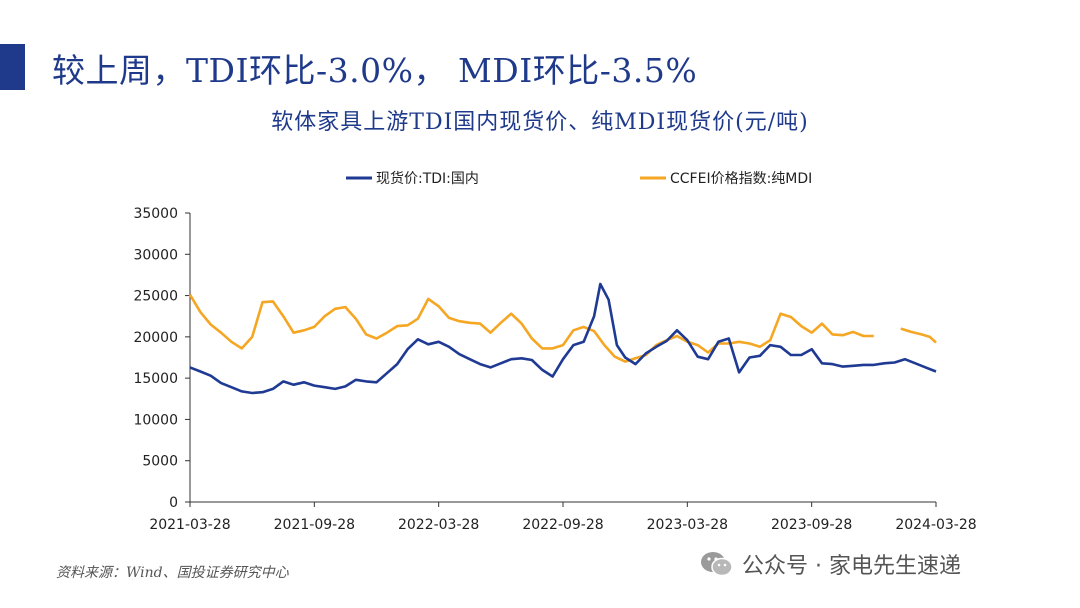  I want to click on slide-title: 较上周，TDI环比-3.0%， MDI环比-3.5%, so click(375, 70).